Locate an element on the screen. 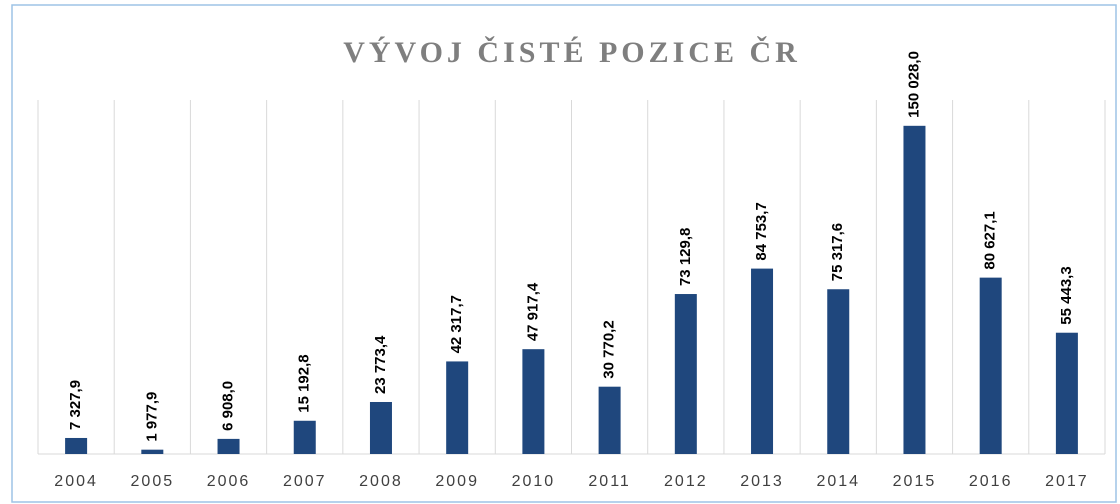 The image size is (1120, 504). value-label: 30 770,2 is located at coordinates (609, 349).